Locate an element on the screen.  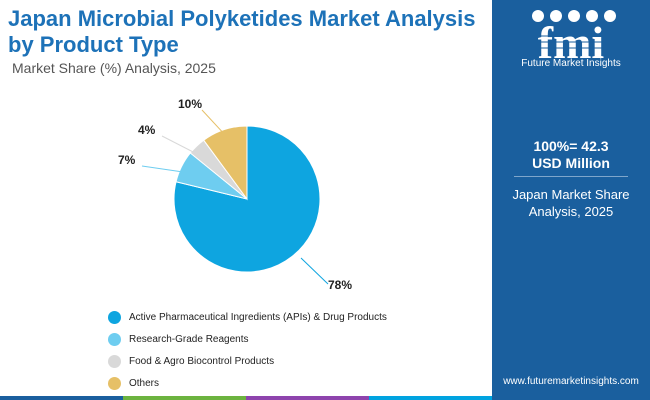
slice-label: 4% is located at coordinates (147, 130).